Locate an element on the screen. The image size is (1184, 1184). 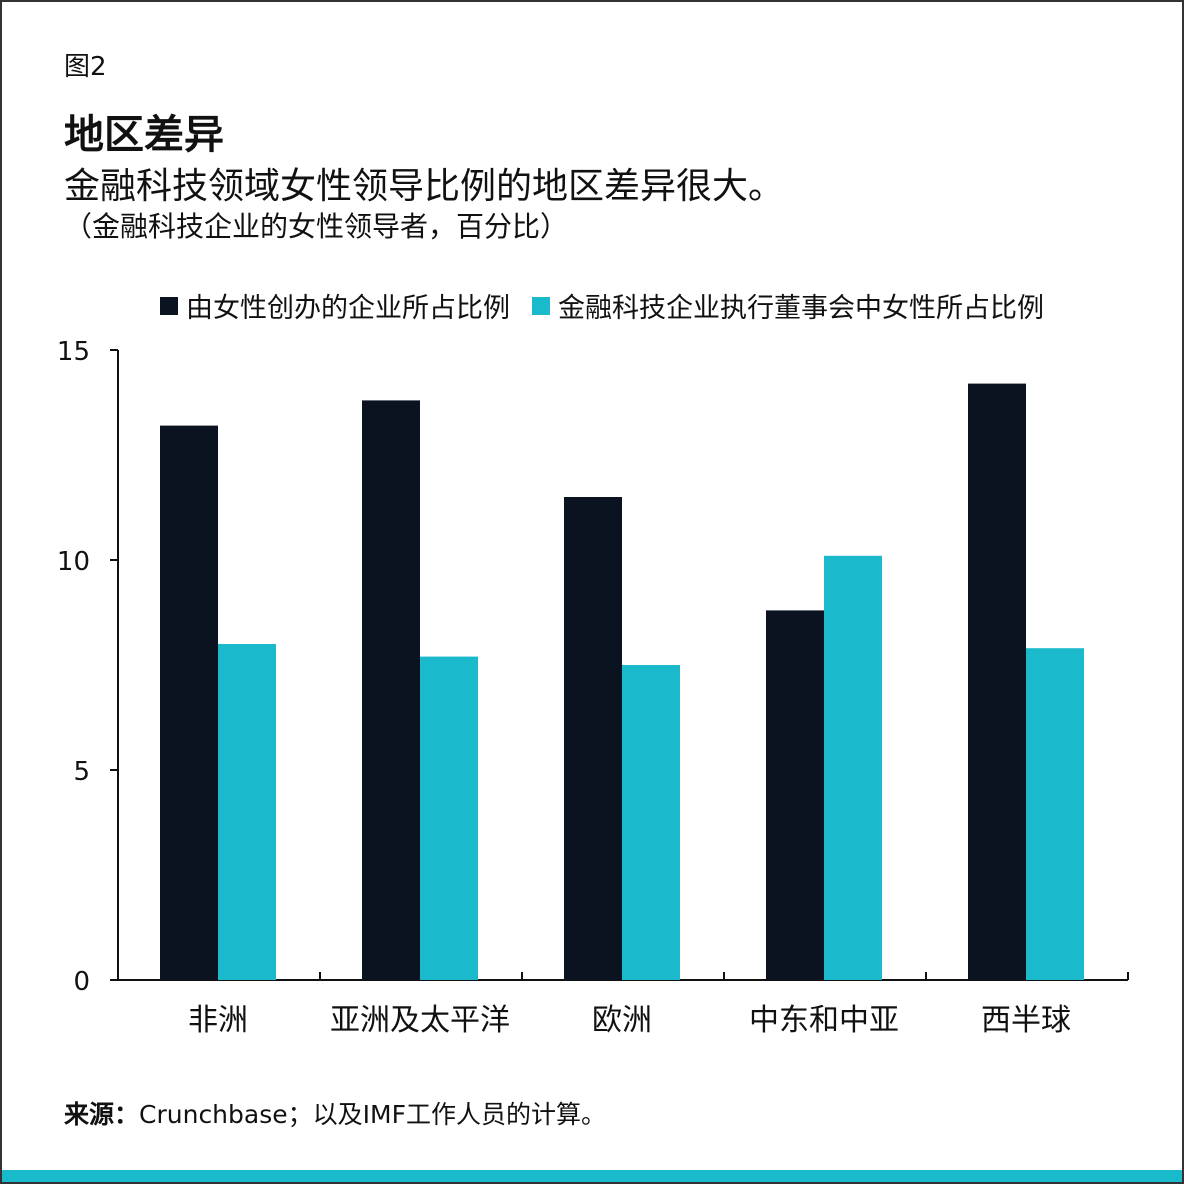
unit-note: （金融科技企业的女性领导者，百分比） is located at coordinates (316, 226).